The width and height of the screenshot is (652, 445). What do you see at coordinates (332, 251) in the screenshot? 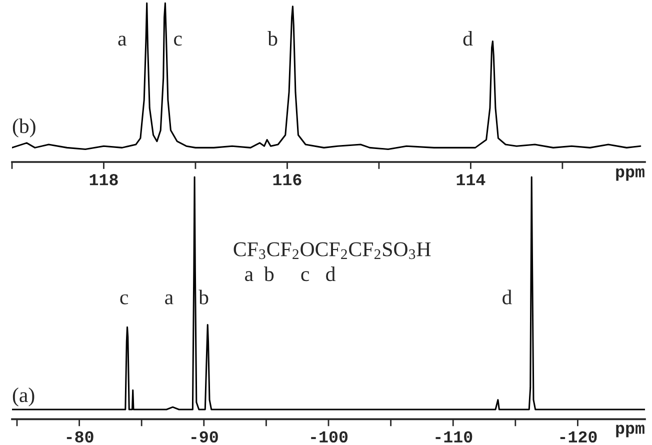
I see `text: CF$_{3}$CF$_{2}$OCF$_{2}$CF$_{2}$SO$_{3}$H` at bounding box center [332, 251].